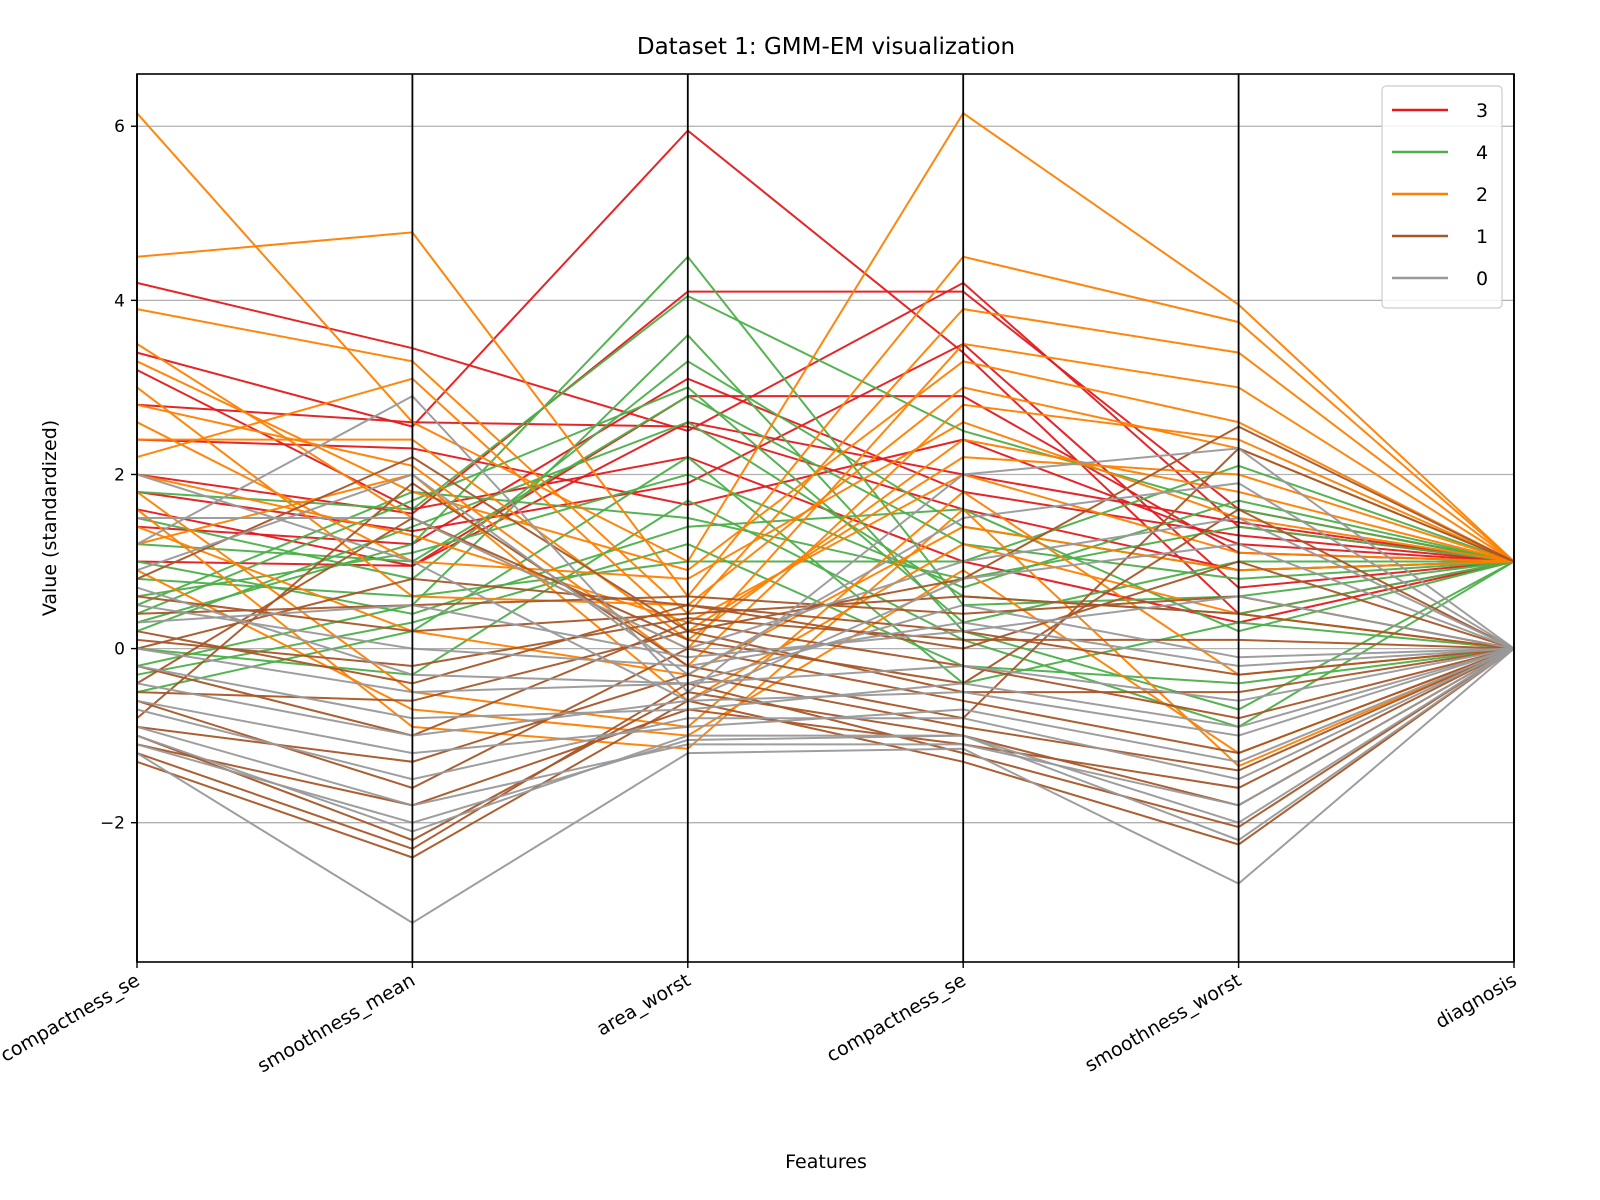 Image resolution: width=1600 pixels, height=1200 pixels. What do you see at coordinates (1482, 111) in the screenshot?
I see `legend-label-3: 3` at bounding box center [1482, 111].